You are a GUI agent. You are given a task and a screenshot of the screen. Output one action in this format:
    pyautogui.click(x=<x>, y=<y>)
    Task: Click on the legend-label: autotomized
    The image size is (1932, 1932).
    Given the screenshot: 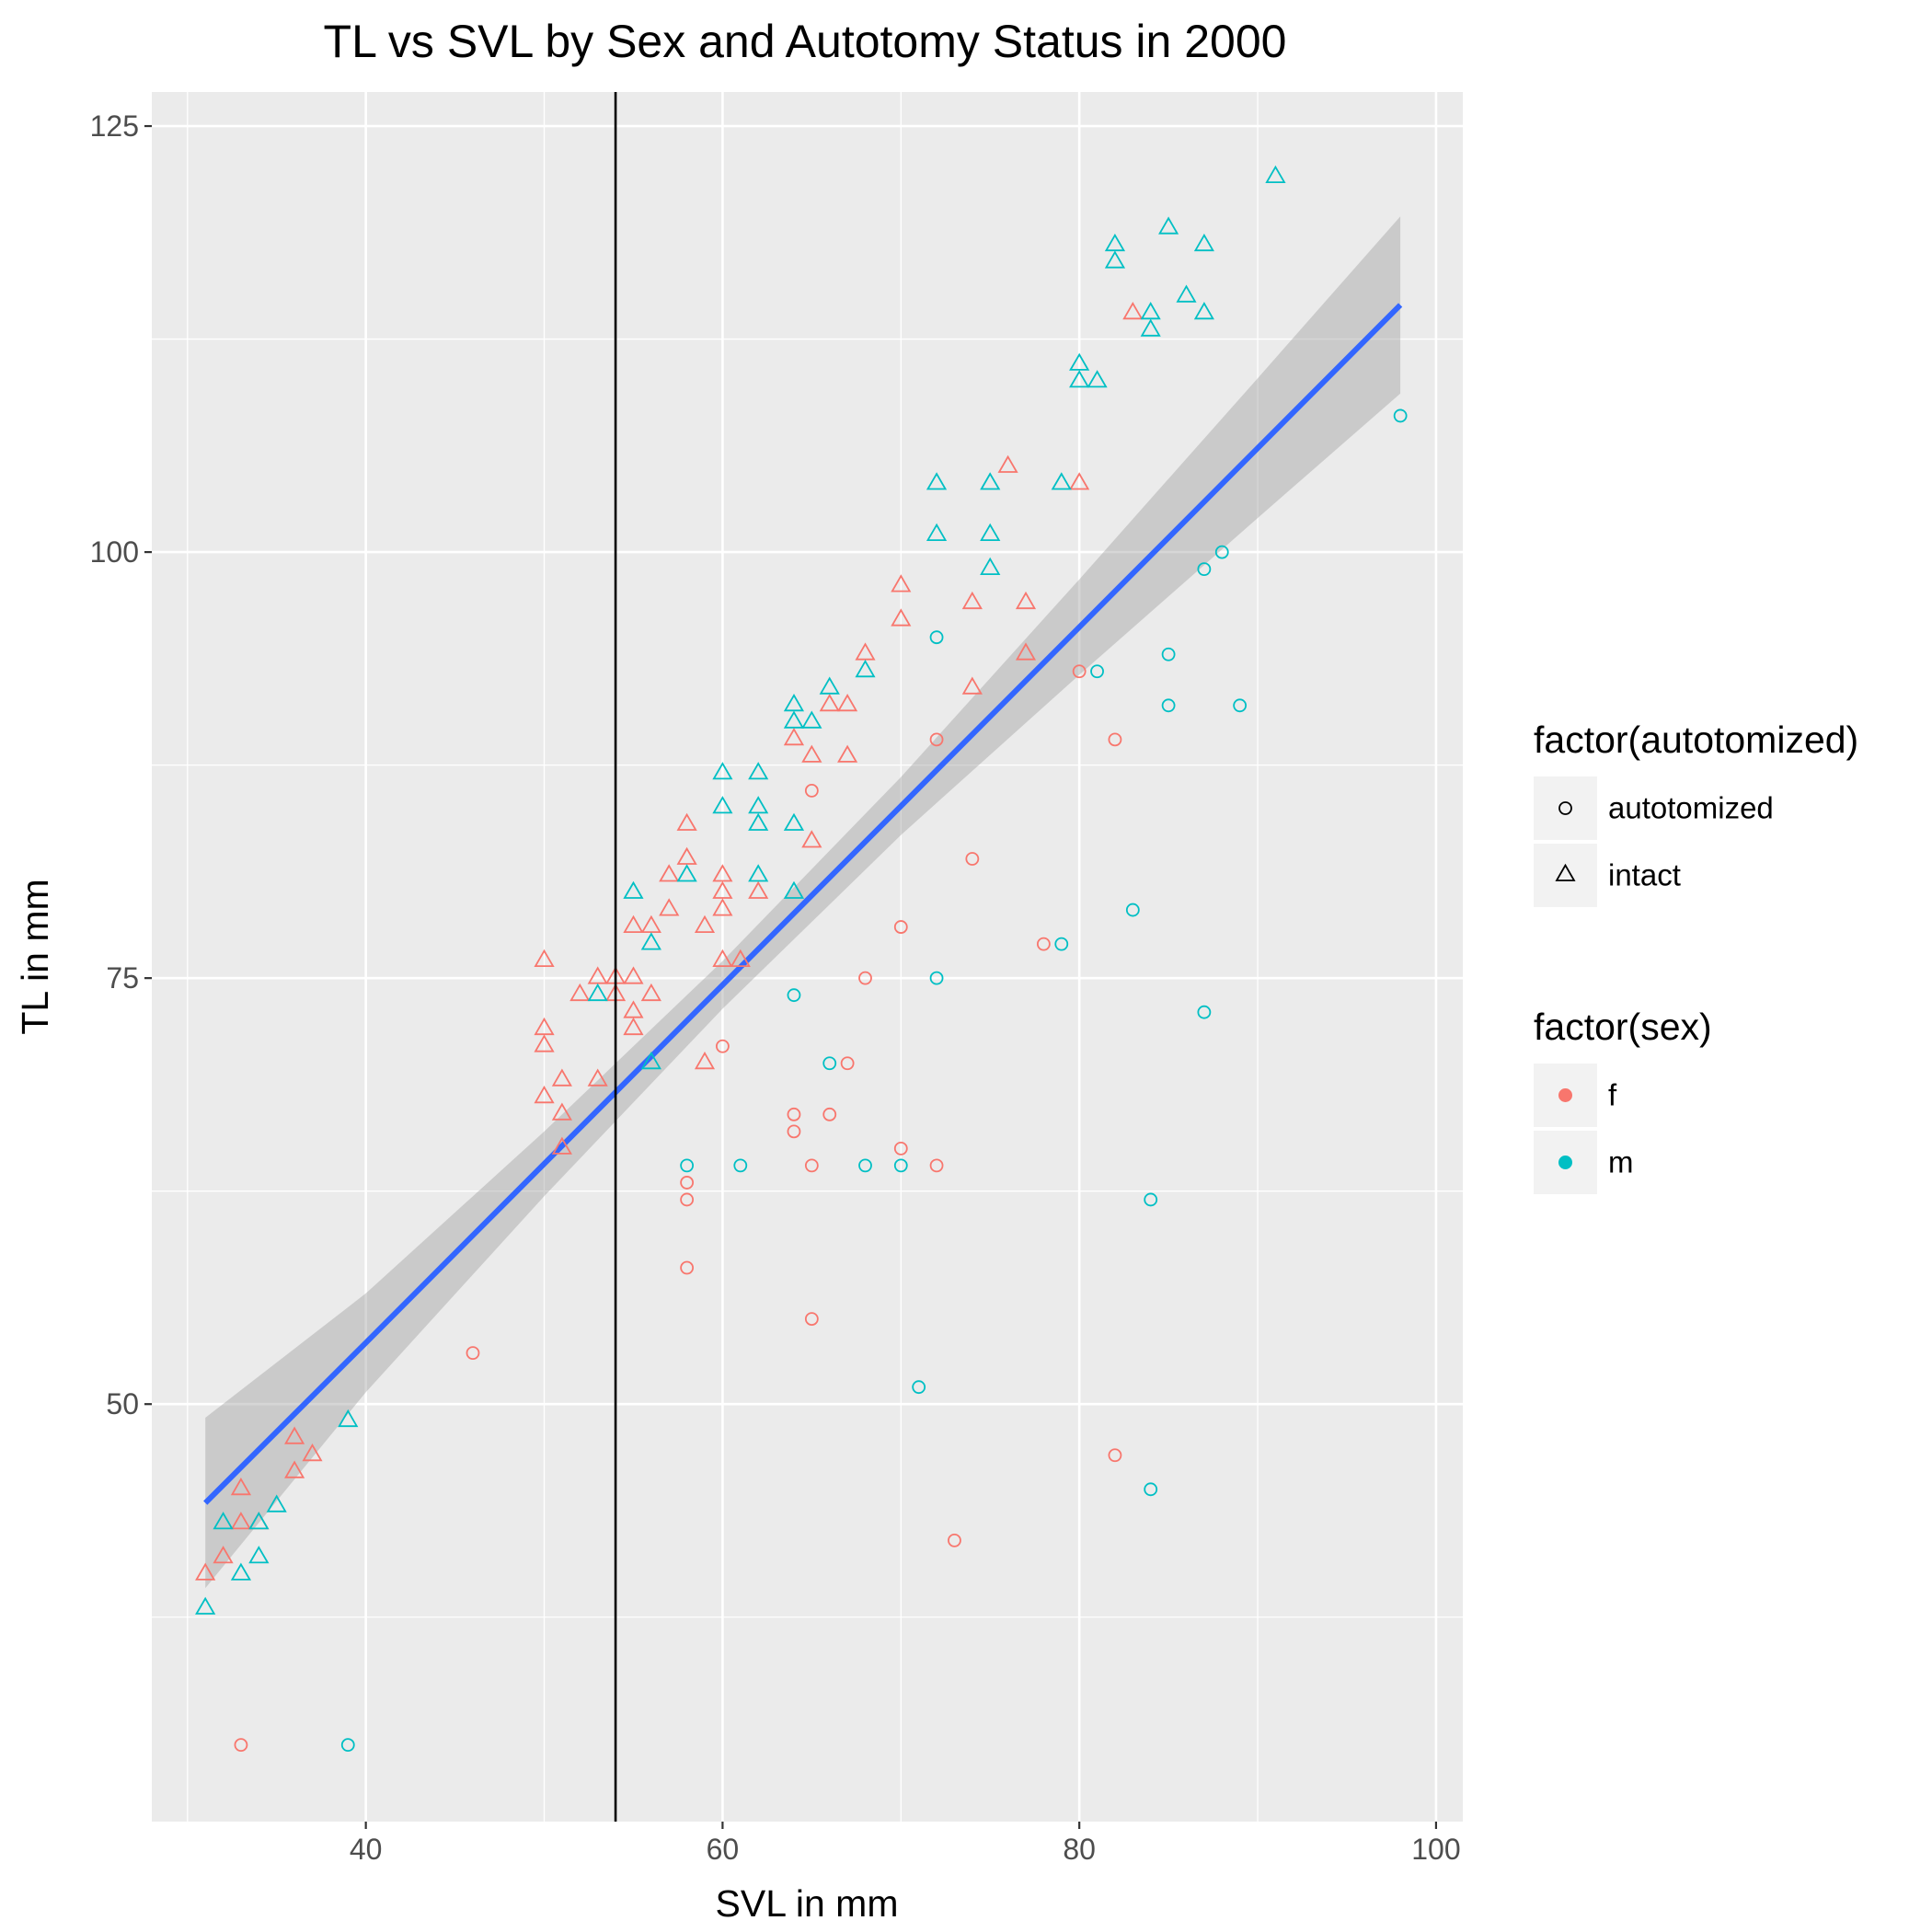 What is the action you would take?
    pyautogui.click(x=1691, y=808)
    